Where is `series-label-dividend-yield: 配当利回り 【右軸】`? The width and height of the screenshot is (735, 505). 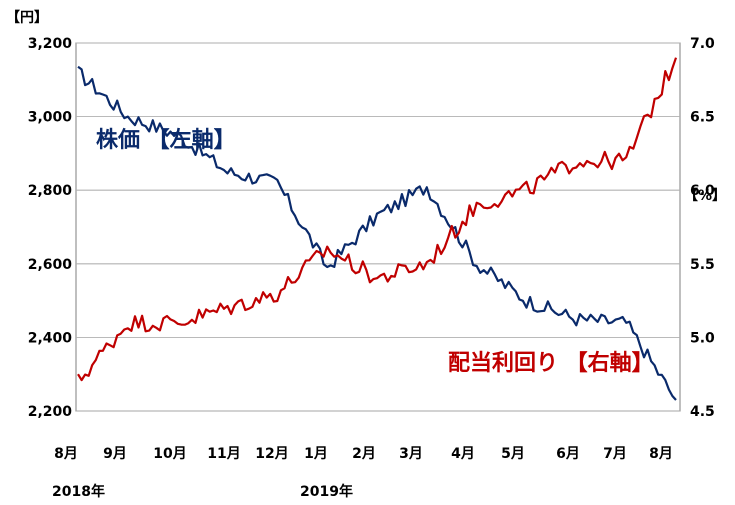
series-label-dividend-yield: 配当利回り 【右軸】 is located at coordinates (551, 363).